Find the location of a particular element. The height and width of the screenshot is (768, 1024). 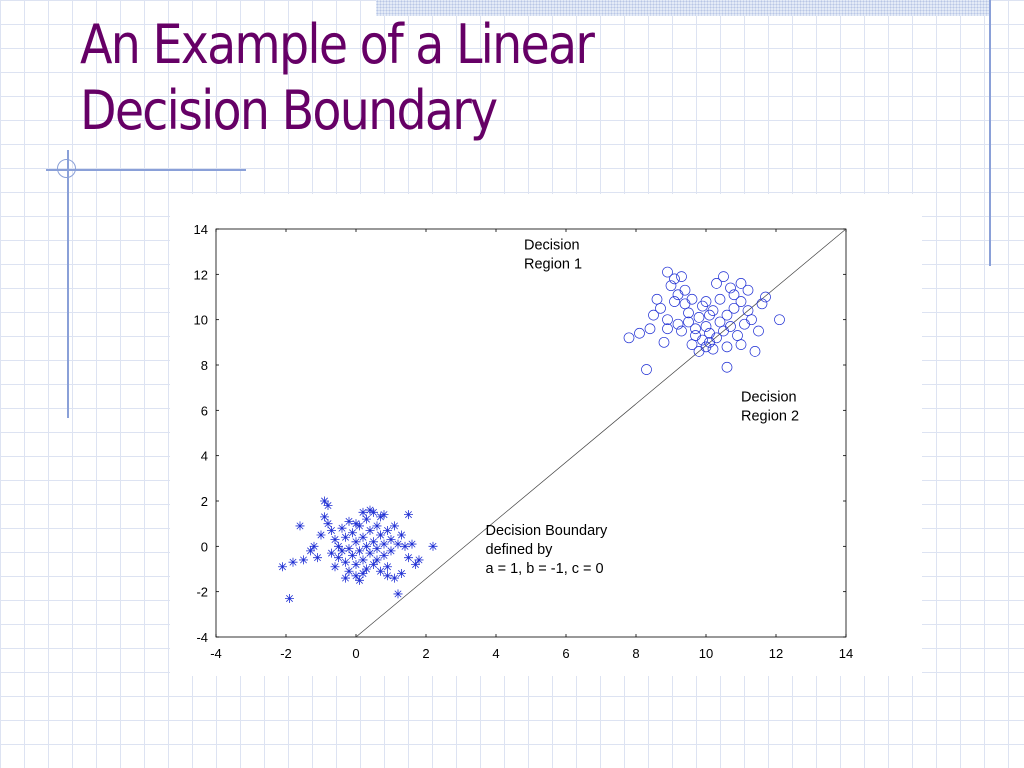

x-tick-label: 2 is located at coordinates (425, 653).